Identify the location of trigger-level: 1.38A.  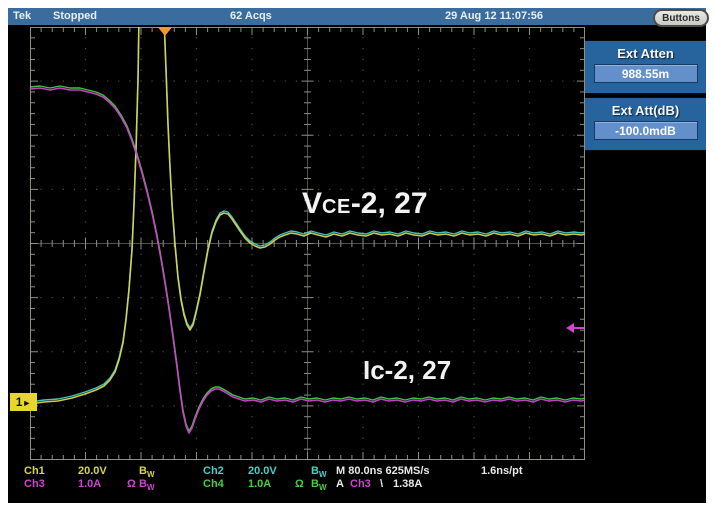
(408, 484).